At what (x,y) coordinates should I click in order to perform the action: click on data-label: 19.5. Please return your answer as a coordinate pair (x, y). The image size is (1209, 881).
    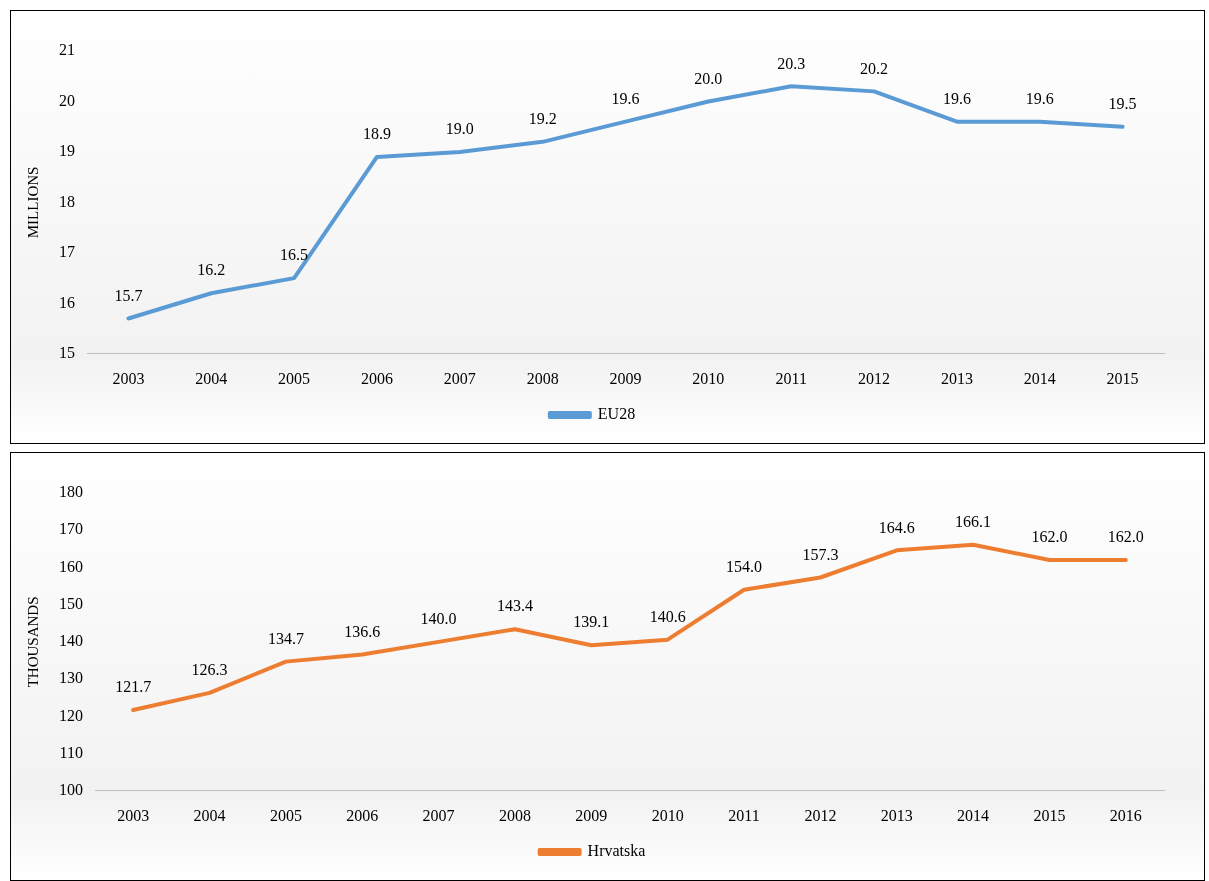
    Looking at the image, I should click on (1122, 103).